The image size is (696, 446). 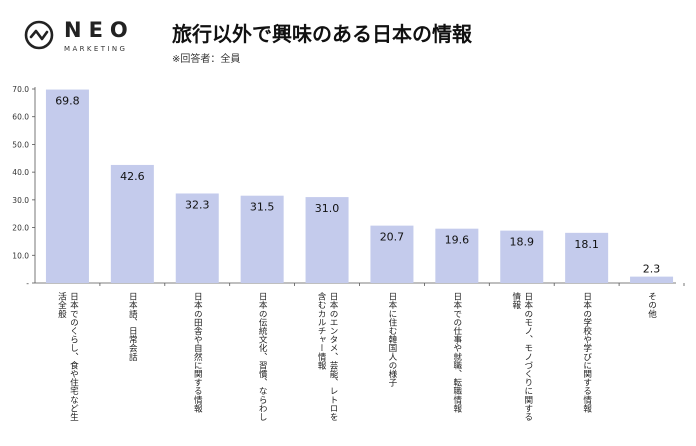 I want to click on brand-tagline: MARKETING, so click(x=96, y=49).